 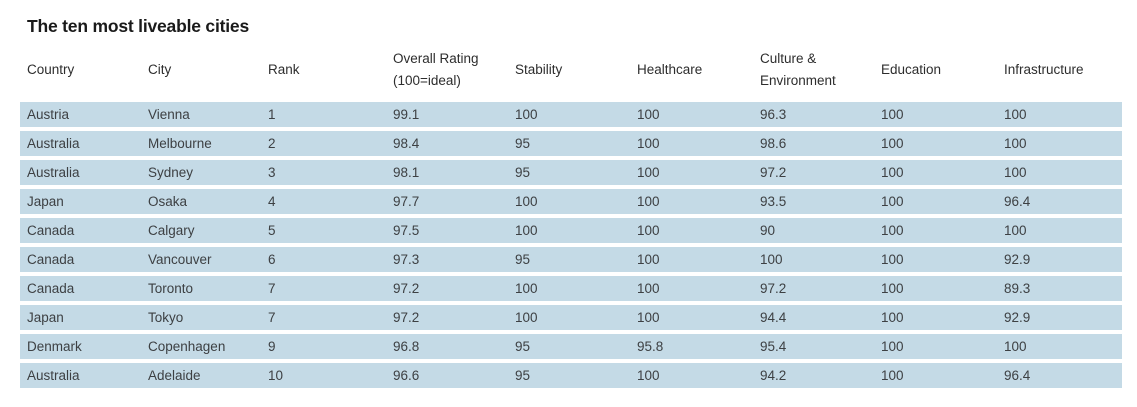 What do you see at coordinates (54, 346) in the screenshot?
I see `table-cell-country: Denmark` at bounding box center [54, 346].